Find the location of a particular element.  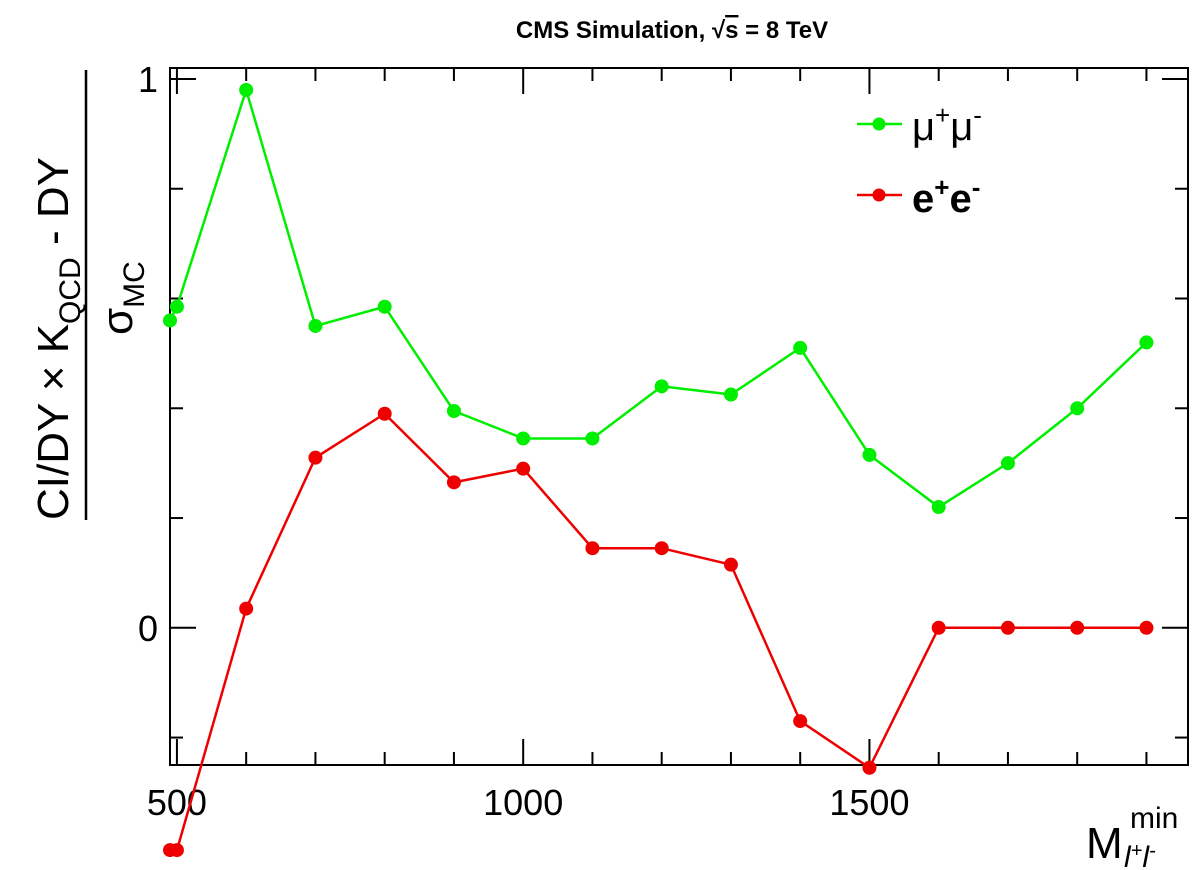

x-tick-label: 1500 is located at coordinates (869, 802).